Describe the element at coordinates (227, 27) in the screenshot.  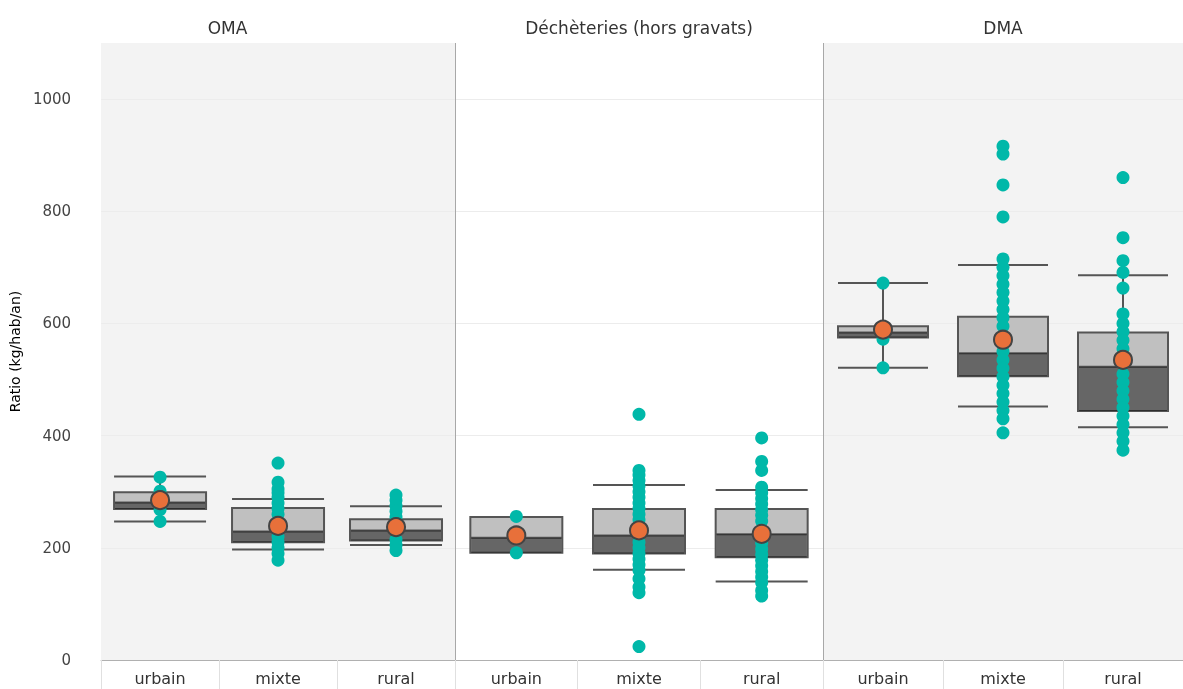
I see `chart-title: OMA` at that location.